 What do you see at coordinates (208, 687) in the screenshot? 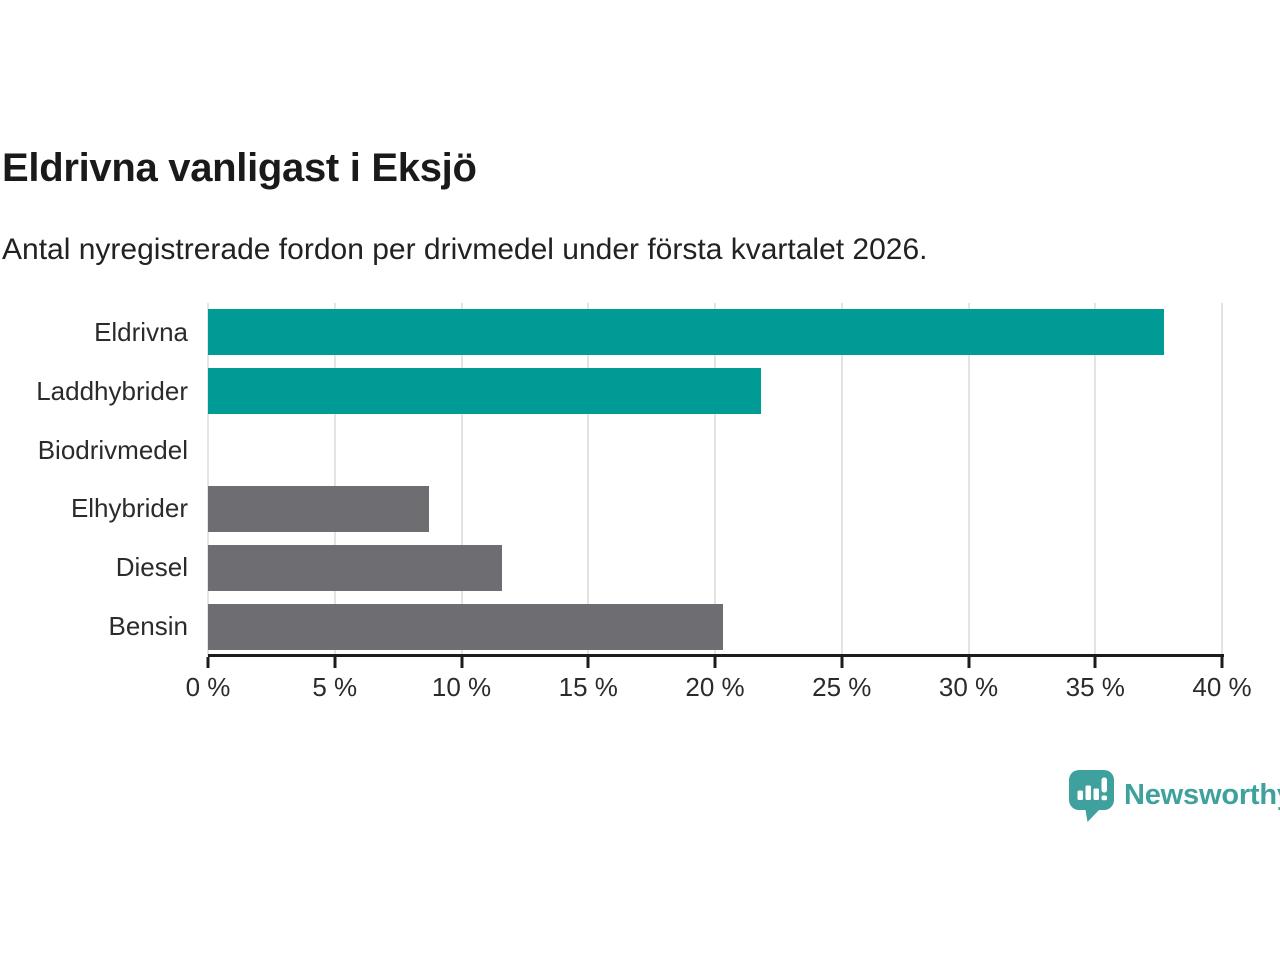
I see `axis-tick-label: 0 %` at bounding box center [208, 687].